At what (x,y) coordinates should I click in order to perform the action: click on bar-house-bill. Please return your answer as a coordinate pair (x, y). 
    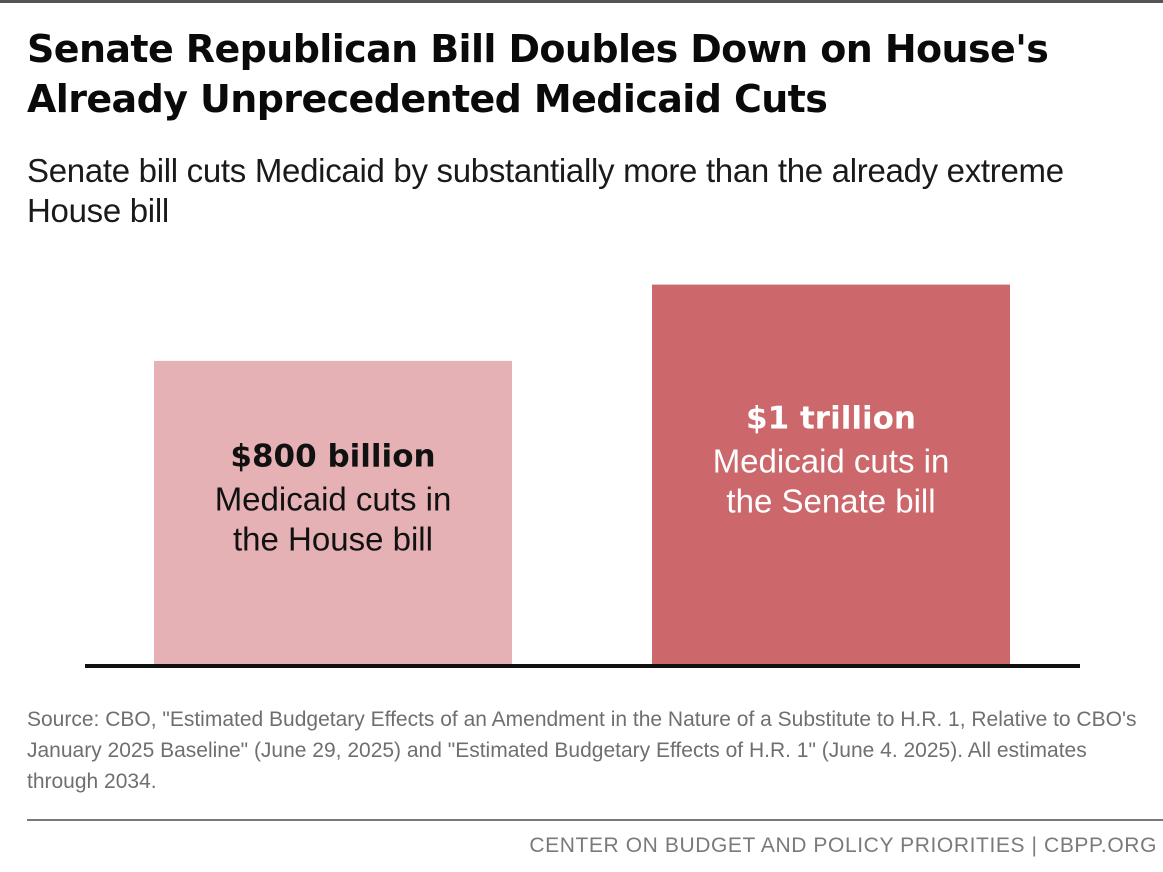
    Looking at the image, I should click on (333, 513).